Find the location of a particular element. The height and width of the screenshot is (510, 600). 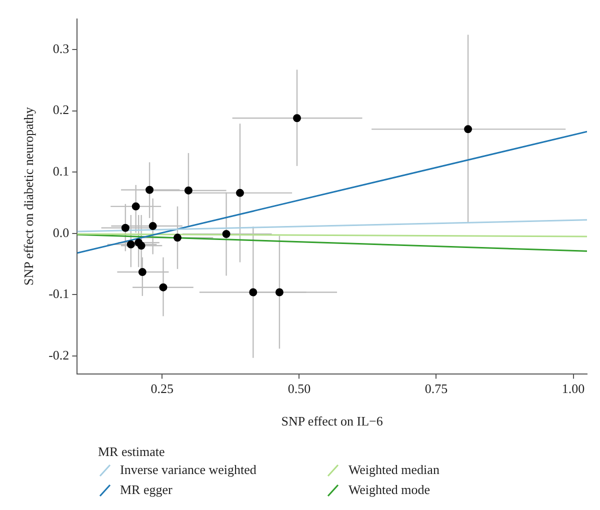

x-axis-title: SNP effect on IL−6 is located at coordinates (332, 421).